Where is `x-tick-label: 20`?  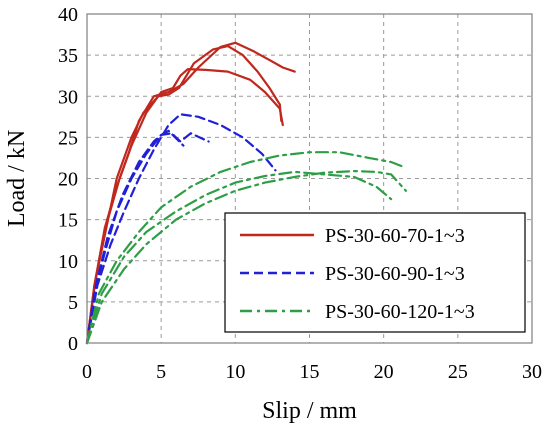
x-tick-label: 20 is located at coordinates (384, 372).